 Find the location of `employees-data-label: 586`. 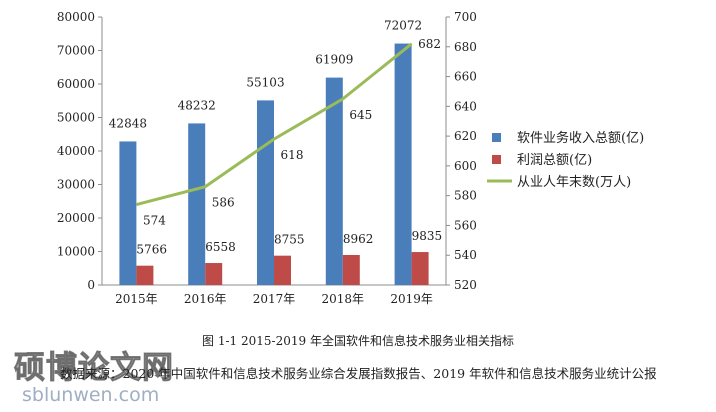

employees-data-label: 586 is located at coordinates (223, 203).